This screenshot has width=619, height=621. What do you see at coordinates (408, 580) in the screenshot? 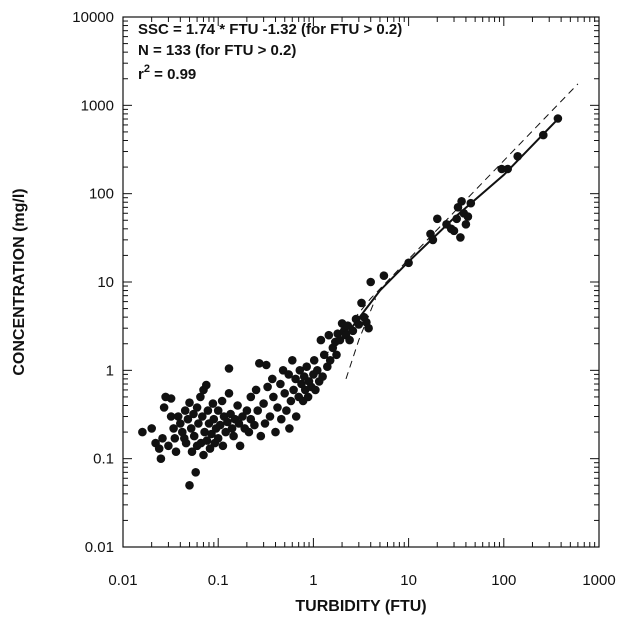
I see `x-tick-label: 10` at bounding box center [408, 580].